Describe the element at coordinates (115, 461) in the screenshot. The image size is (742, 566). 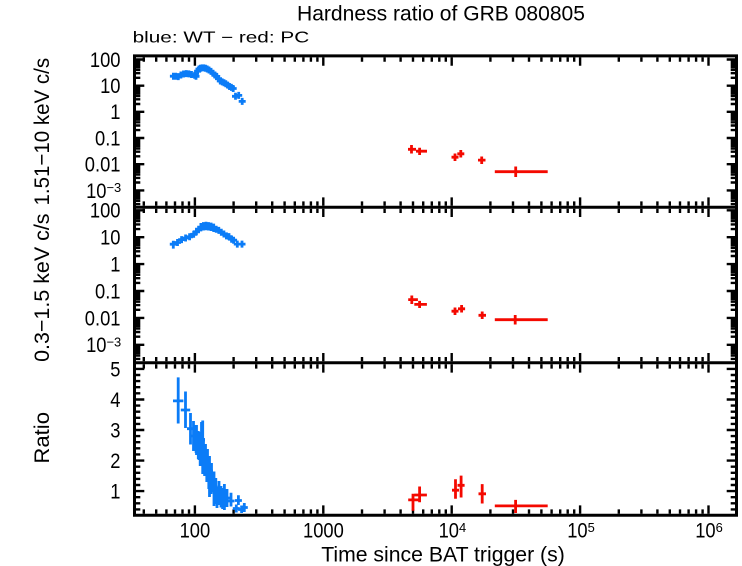
I see `svg-text: 2` at that location.